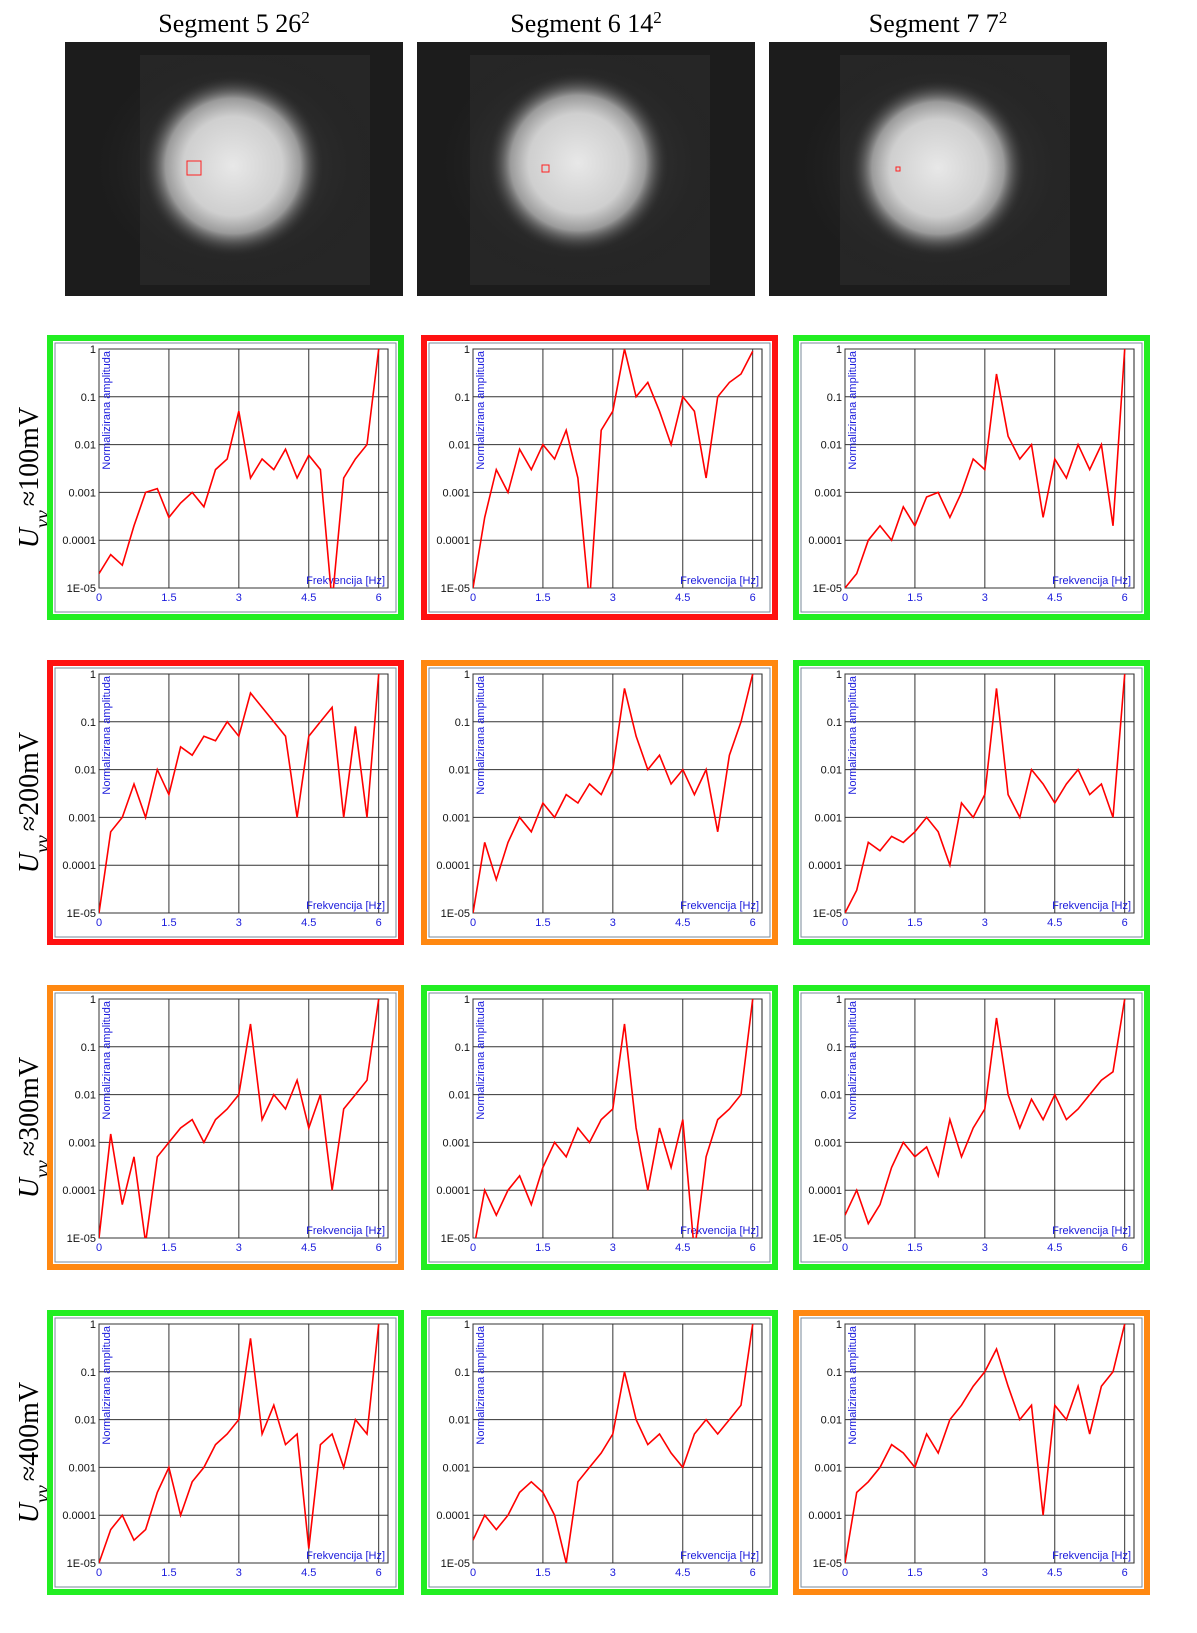 This screenshot has width=1197, height=1633. I want to click on title-text: Segment 7 7, so click(934, 23).